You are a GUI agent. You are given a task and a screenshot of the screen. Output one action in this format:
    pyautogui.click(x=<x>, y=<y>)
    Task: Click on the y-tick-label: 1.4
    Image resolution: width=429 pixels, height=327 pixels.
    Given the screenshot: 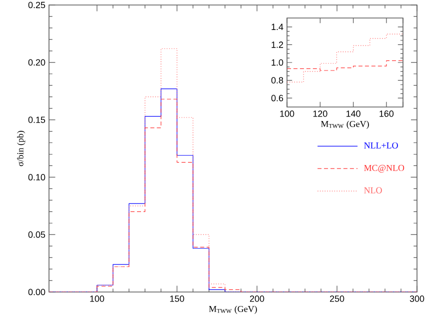 What is the action you would take?
    pyautogui.click(x=278, y=27)
    